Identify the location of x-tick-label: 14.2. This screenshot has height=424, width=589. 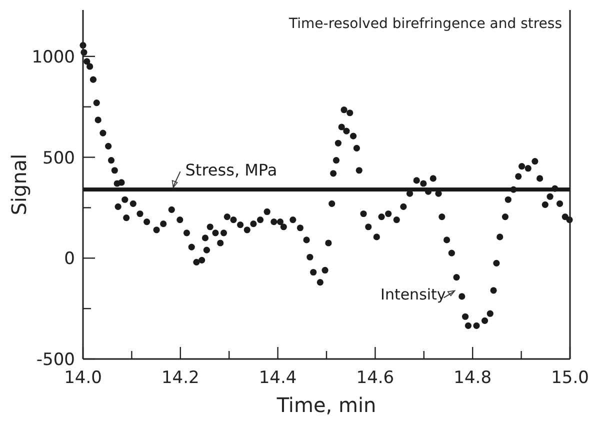
(180, 378).